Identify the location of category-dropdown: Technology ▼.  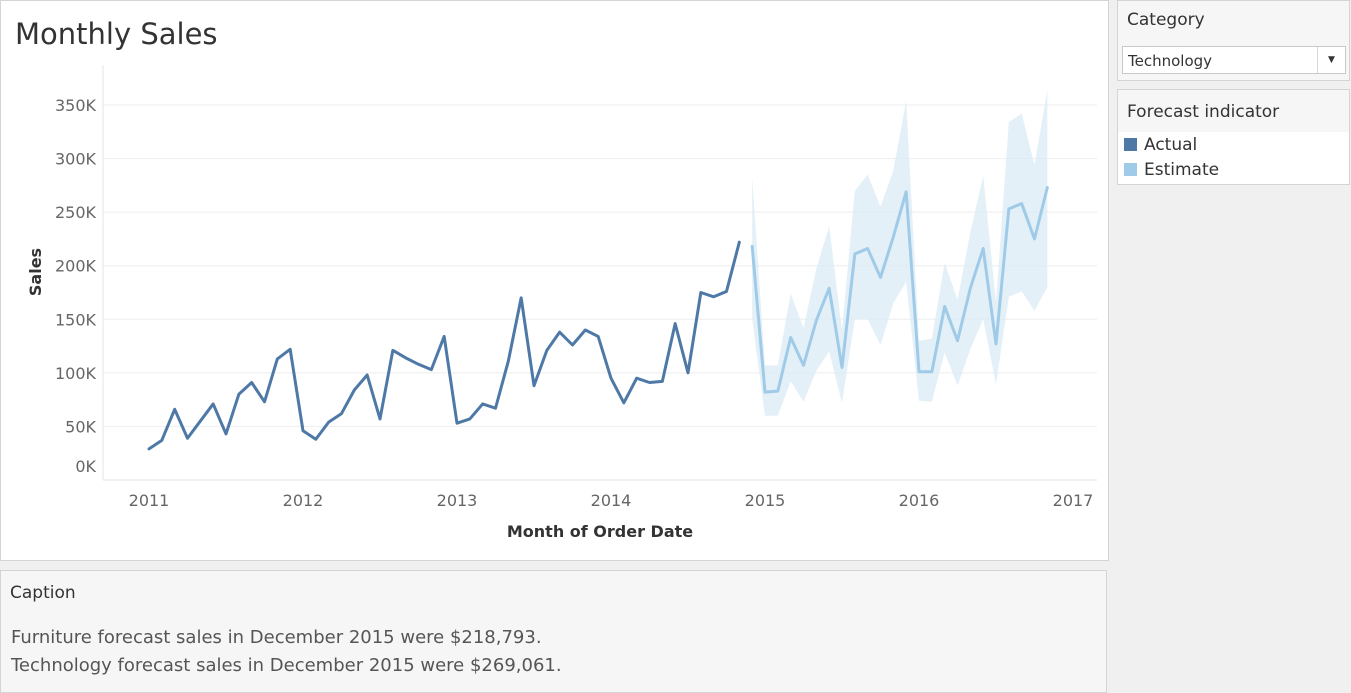
(1234, 60).